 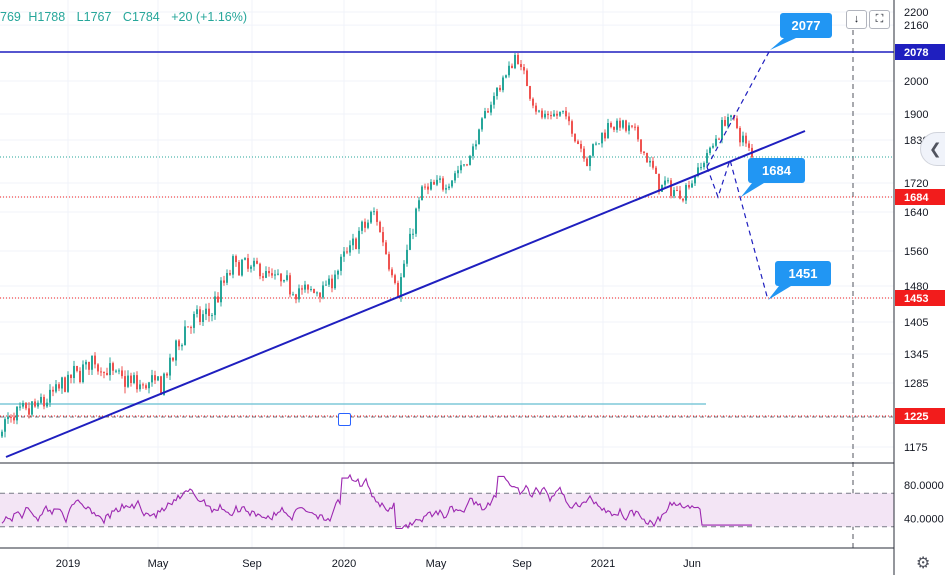 I want to click on fullscreen-button: ⛶, so click(x=879, y=19).